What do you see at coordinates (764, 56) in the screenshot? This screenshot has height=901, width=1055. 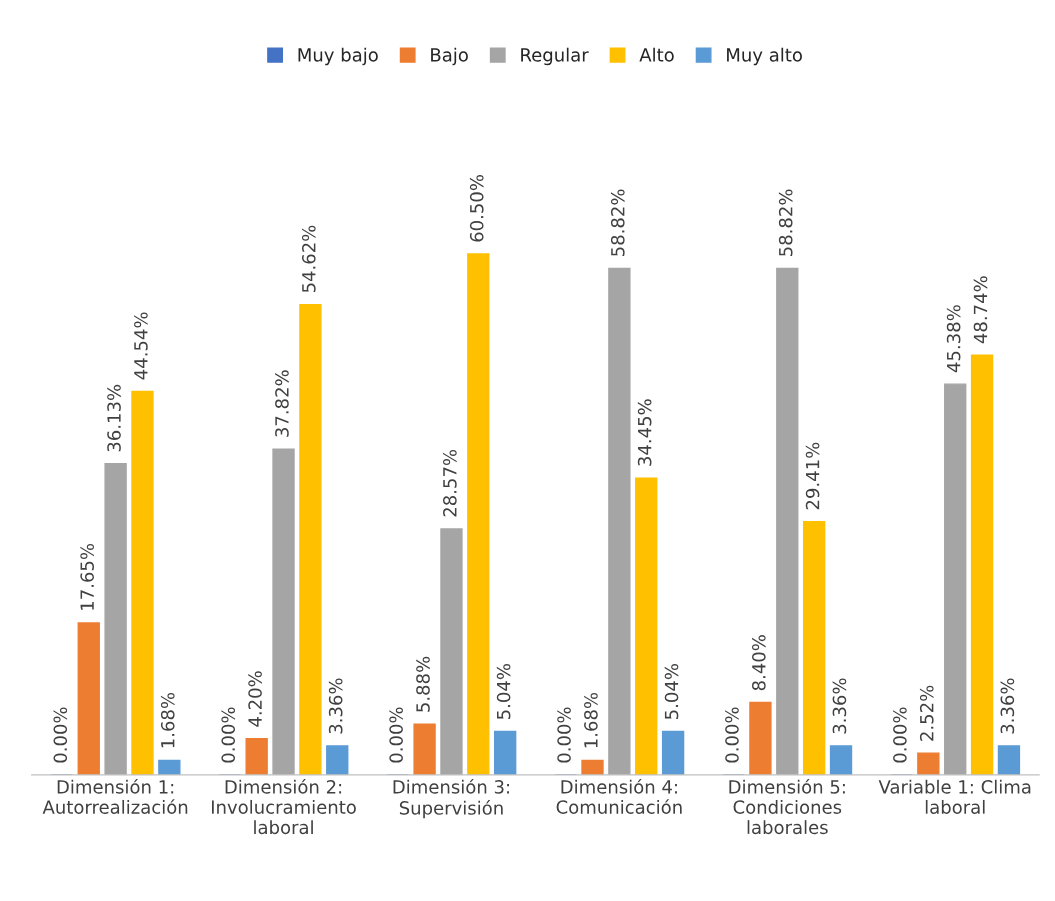 I see `legend-label: Muy alto` at bounding box center [764, 56].